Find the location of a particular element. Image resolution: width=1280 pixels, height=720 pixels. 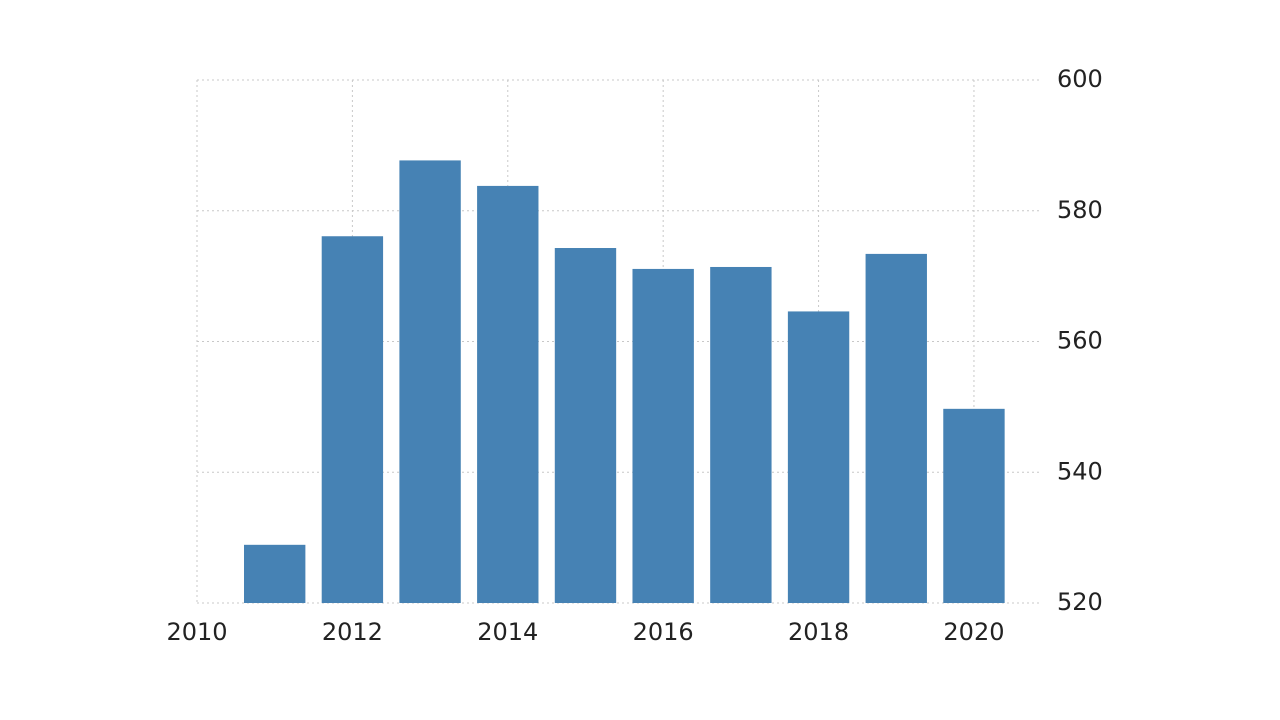

x-tick-label: 2012 is located at coordinates (352, 632).